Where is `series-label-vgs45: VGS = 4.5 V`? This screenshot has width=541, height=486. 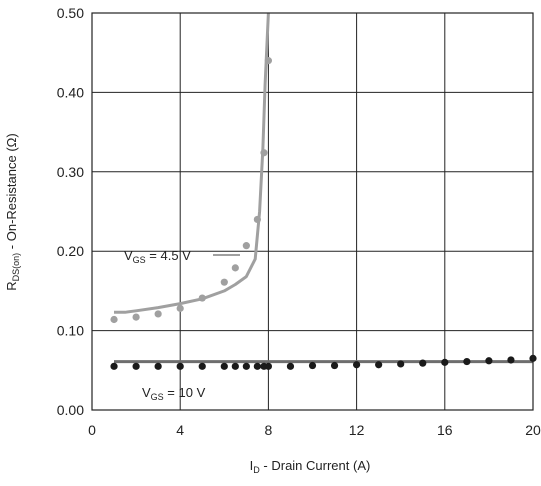 series-label-vgs45: VGS = 4.5 V is located at coordinates (157, 256).